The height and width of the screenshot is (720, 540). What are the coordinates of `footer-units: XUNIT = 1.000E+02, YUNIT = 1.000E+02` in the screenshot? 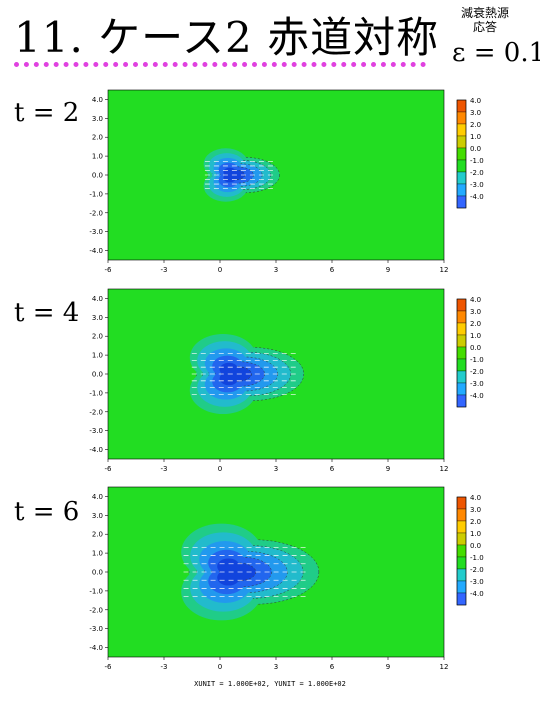 It's located at (270, 684).